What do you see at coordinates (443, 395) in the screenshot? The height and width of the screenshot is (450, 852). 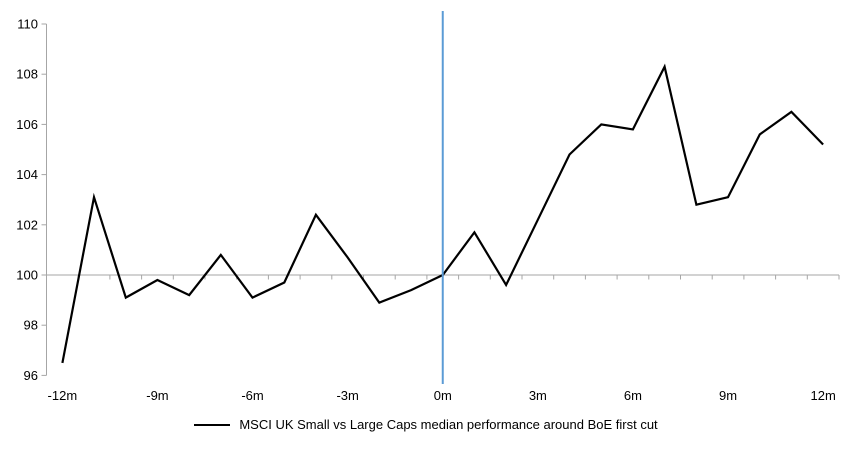 I see `x-axis-label: 0m` at bounding box center [443, 395].